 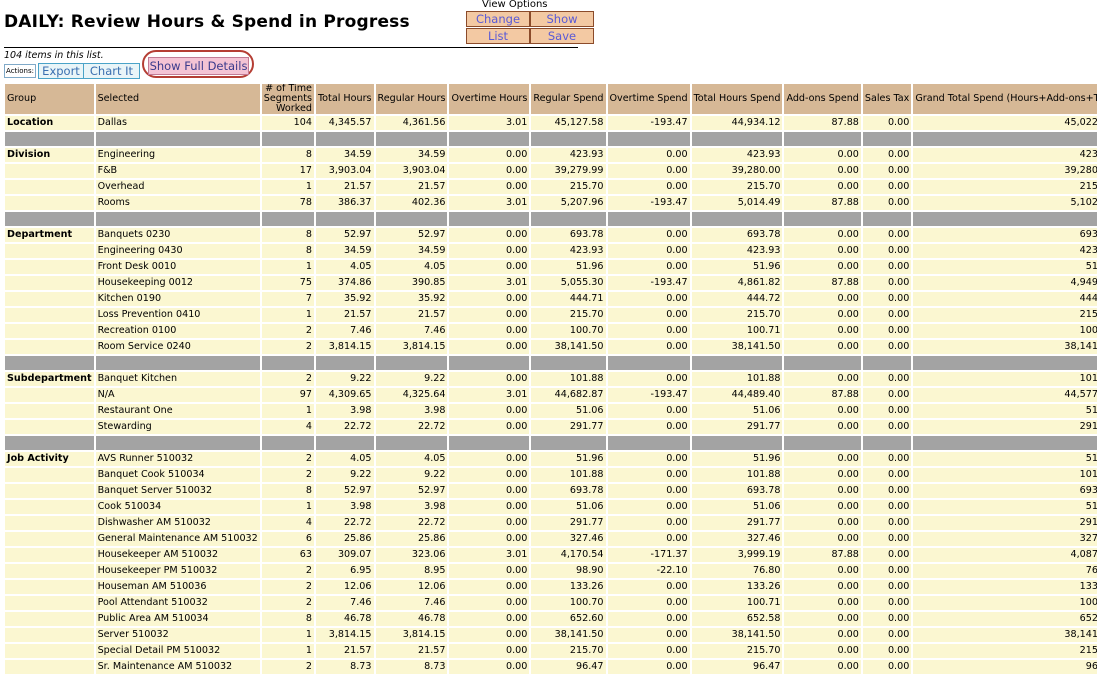 I want to click on change-button: Change, so click(x=498, y=19).